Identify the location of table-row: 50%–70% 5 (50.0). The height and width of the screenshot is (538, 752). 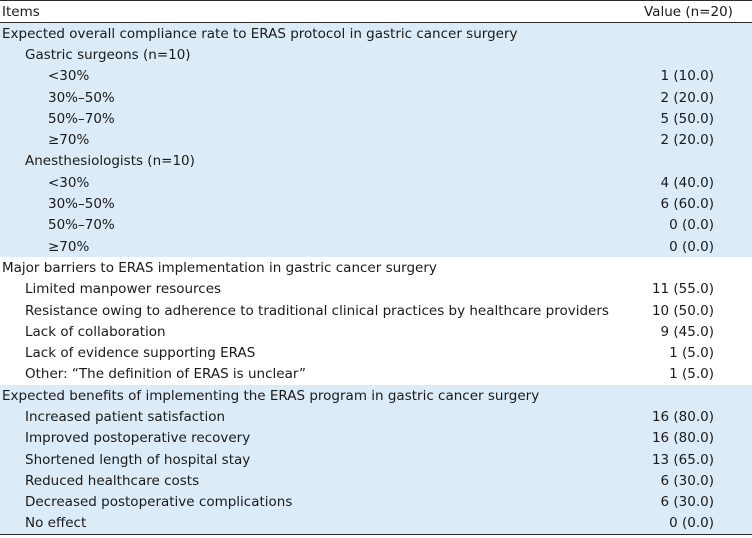
(376, 119).